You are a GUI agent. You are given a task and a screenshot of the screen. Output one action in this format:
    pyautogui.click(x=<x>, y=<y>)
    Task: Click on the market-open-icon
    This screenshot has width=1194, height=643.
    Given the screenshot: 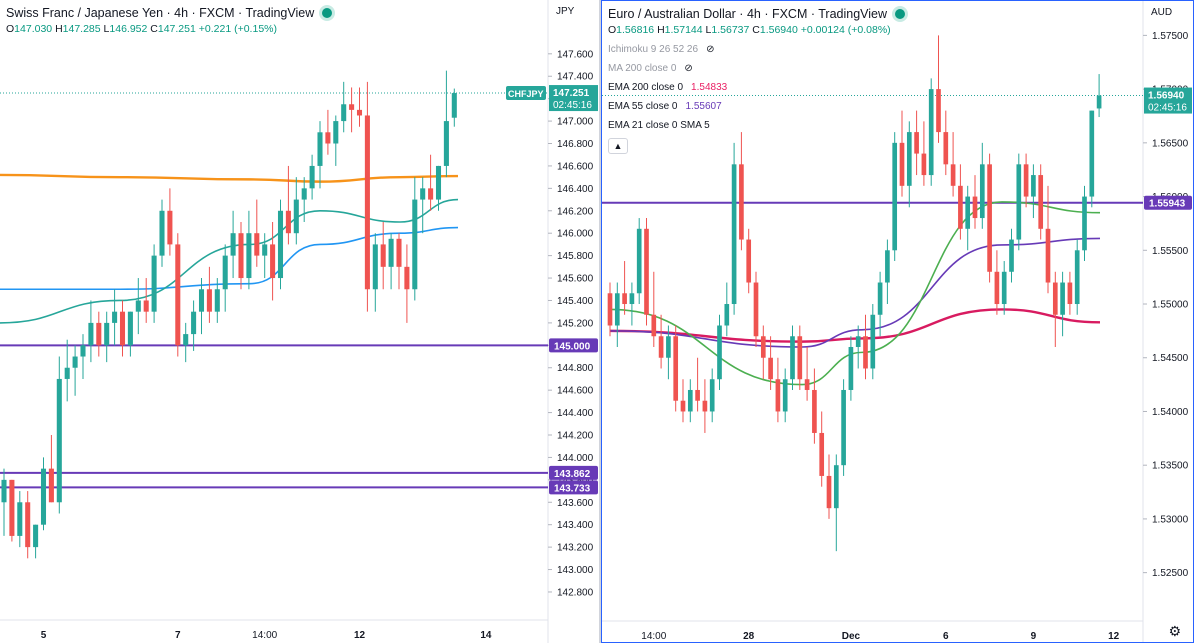 What is the action you would take?
    pyautogui.click(x=900, y=14)
    